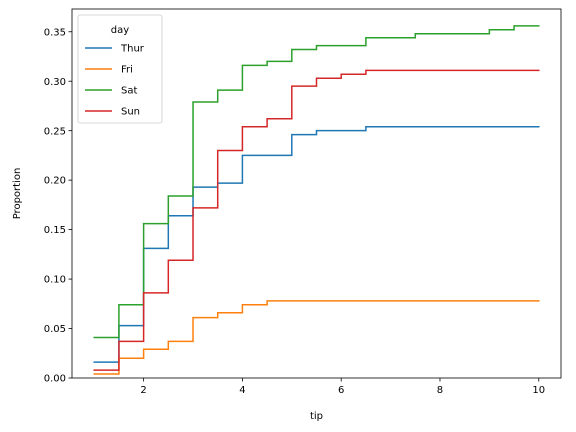  What do you see at coordinates (130, 112) in the screenshot?
I see `legend-label-sun: Sun` at bounding box center [130, 112].